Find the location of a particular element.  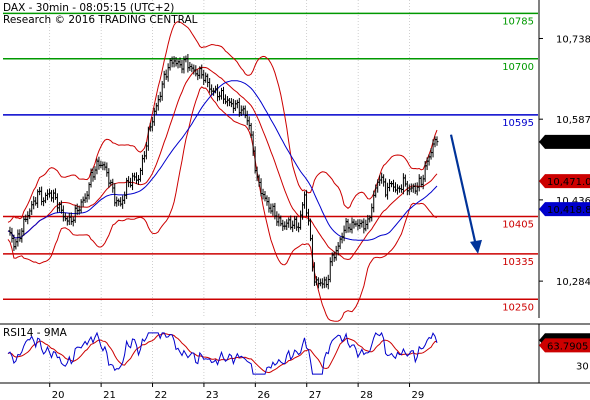

date-axis-label: 26 is located at coordinates (263, 395).